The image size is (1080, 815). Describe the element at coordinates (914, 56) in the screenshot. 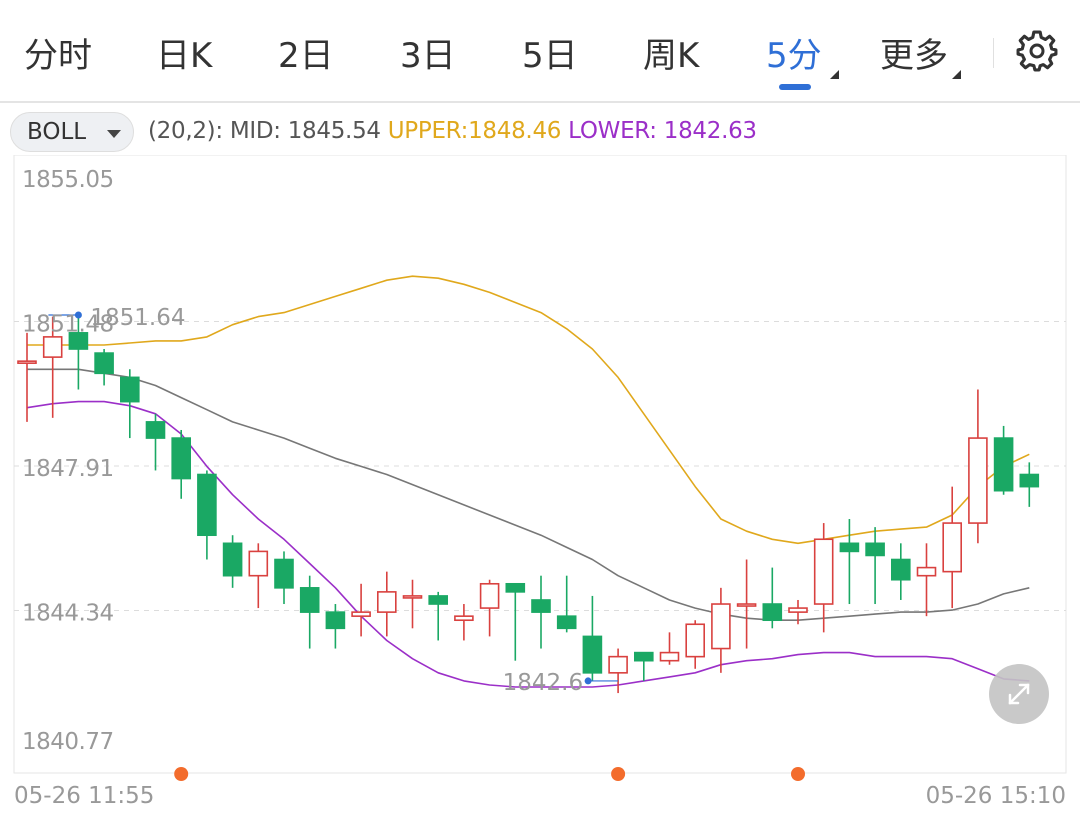

I see `tab-more: 更多` at that location.